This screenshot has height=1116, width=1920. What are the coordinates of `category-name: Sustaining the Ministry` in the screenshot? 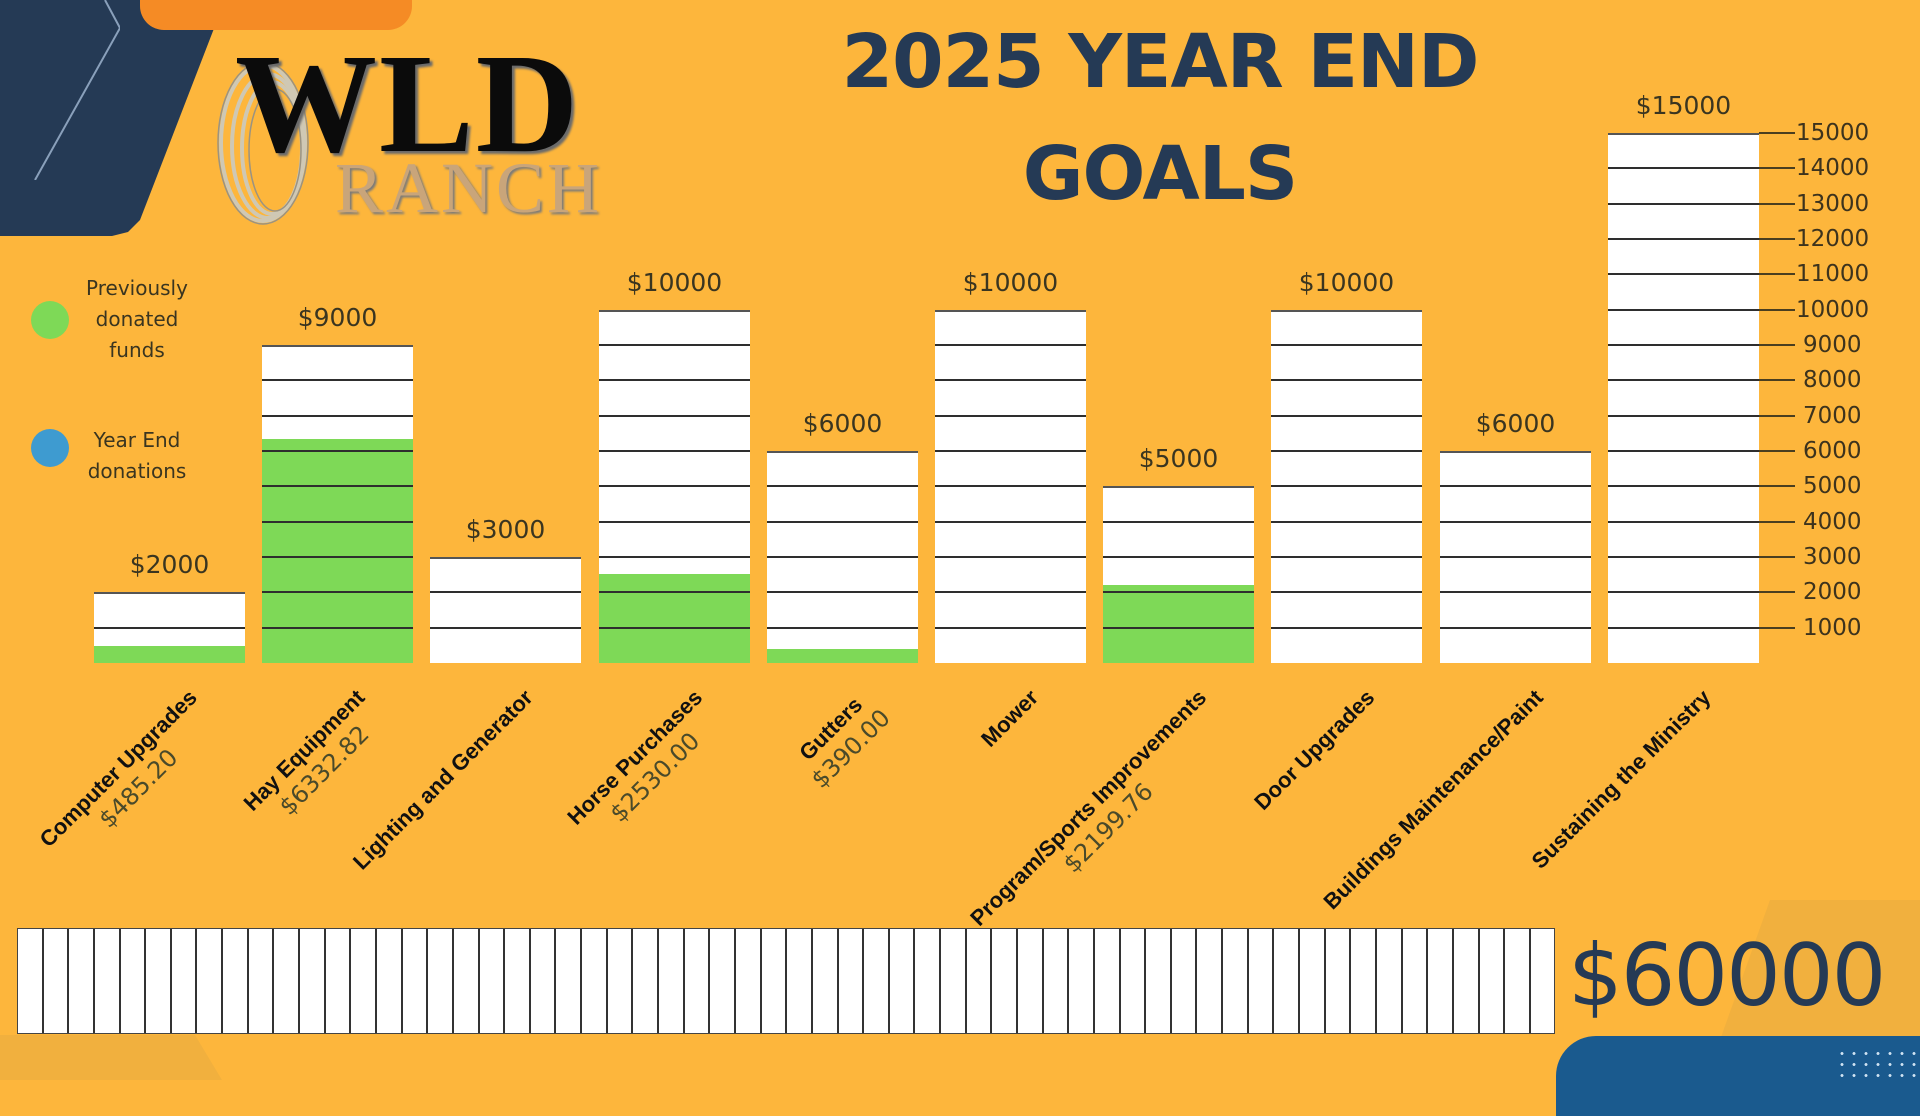 It's located at (1621, 779).